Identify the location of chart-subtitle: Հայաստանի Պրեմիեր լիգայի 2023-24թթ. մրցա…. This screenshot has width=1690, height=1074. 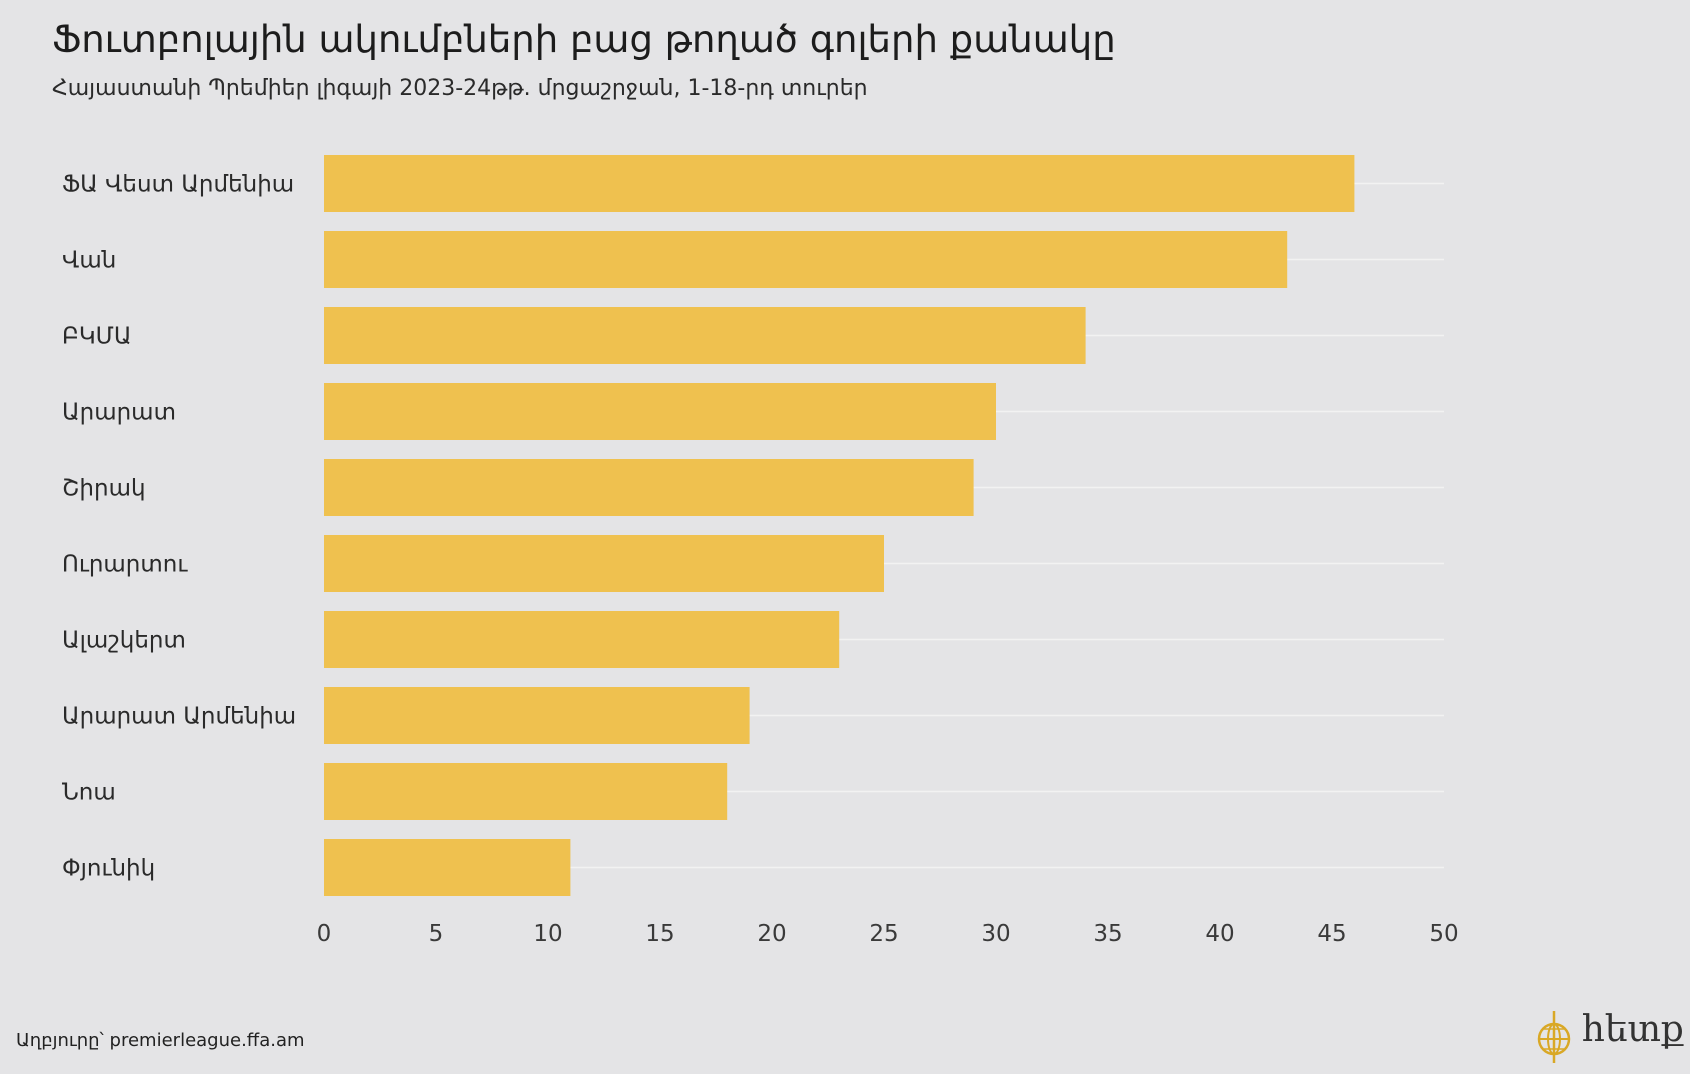
(460, 88).